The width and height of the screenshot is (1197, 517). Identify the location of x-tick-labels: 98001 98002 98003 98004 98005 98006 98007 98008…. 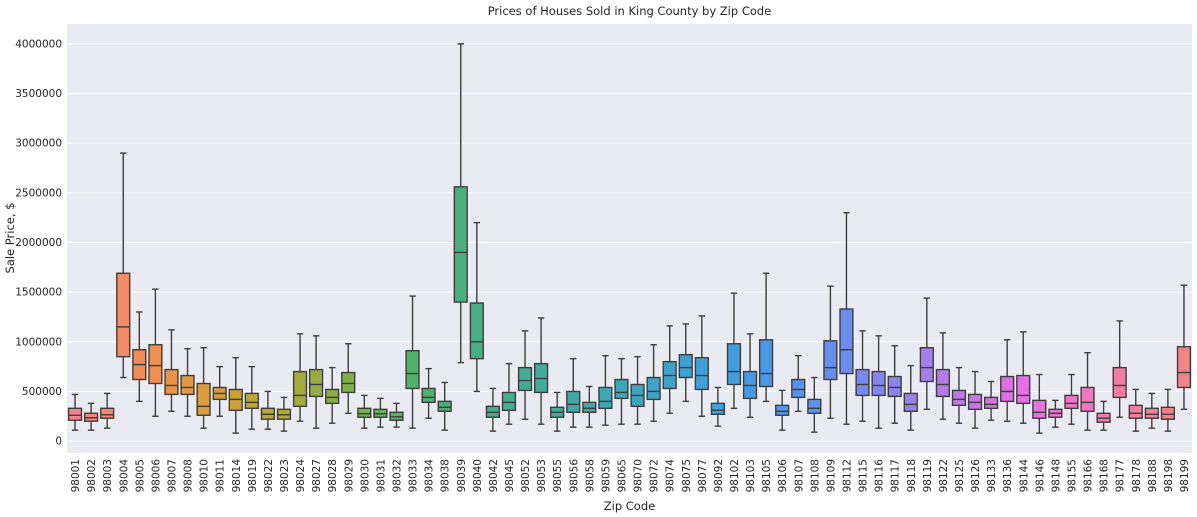
(630, 476).